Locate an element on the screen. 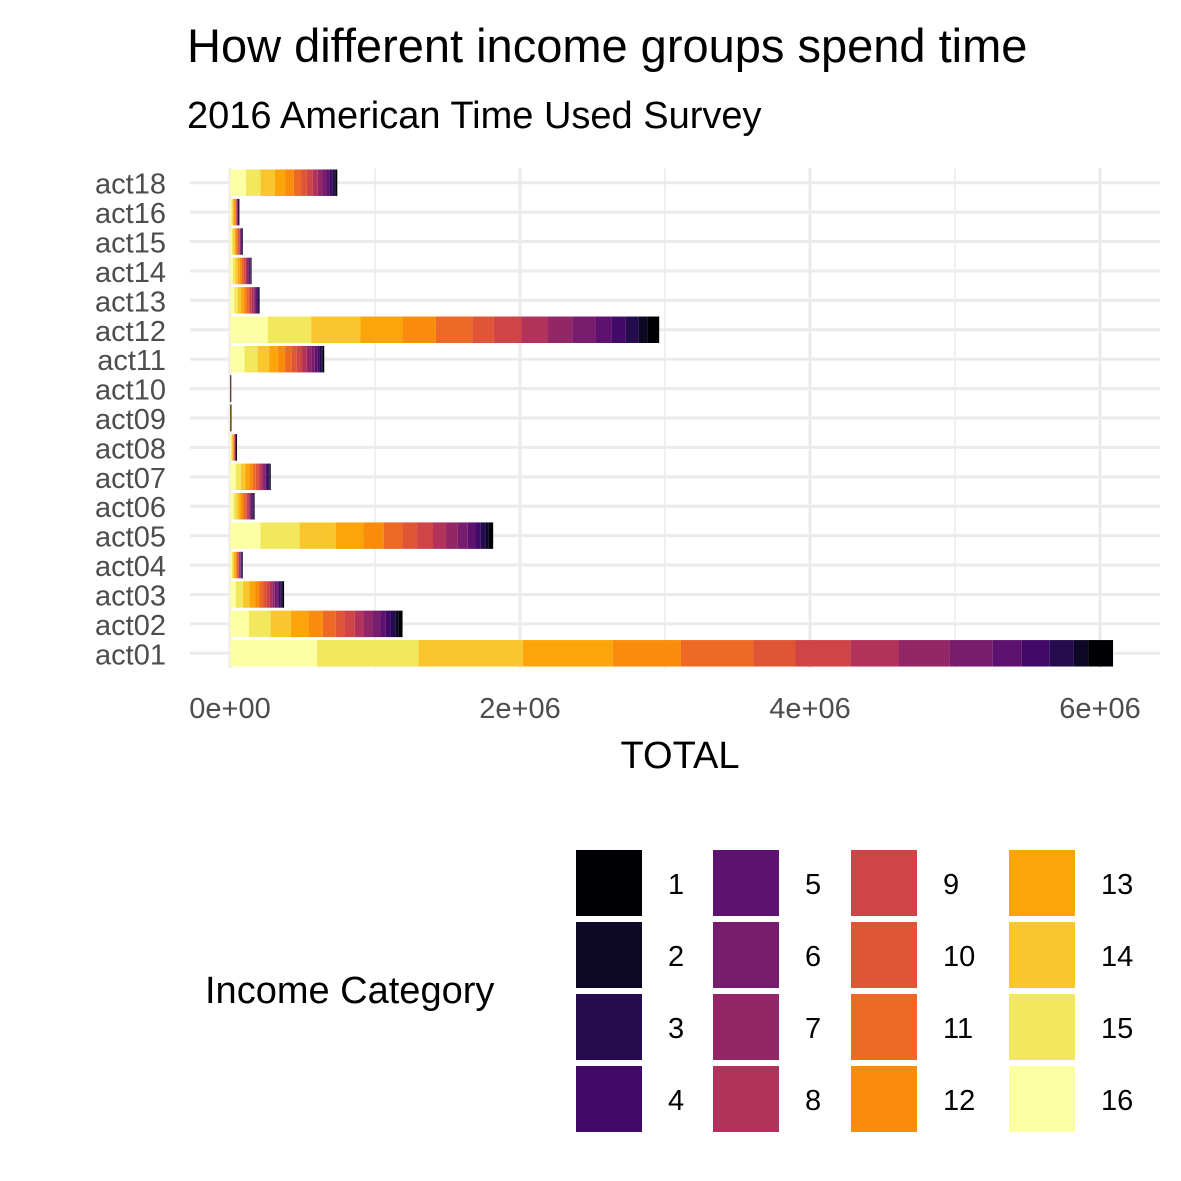 The height and width of the screenshot is (1181, 1181). legend-label-11: 11 is located at coordinates (958, 1029).